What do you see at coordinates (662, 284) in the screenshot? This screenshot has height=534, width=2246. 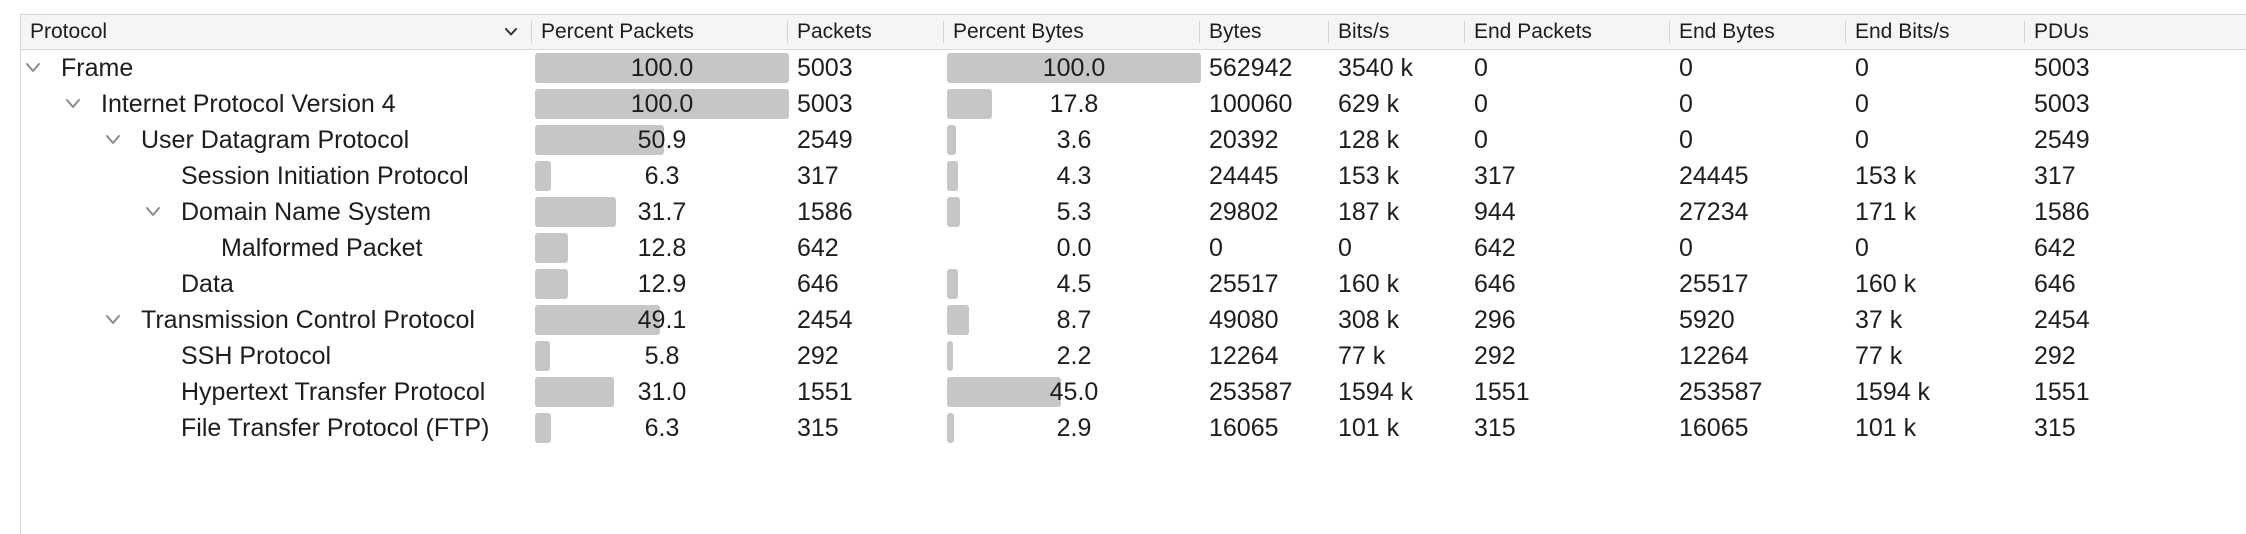 I see `percent-packets-cell: 12.9` at bounding box center [662, 284].